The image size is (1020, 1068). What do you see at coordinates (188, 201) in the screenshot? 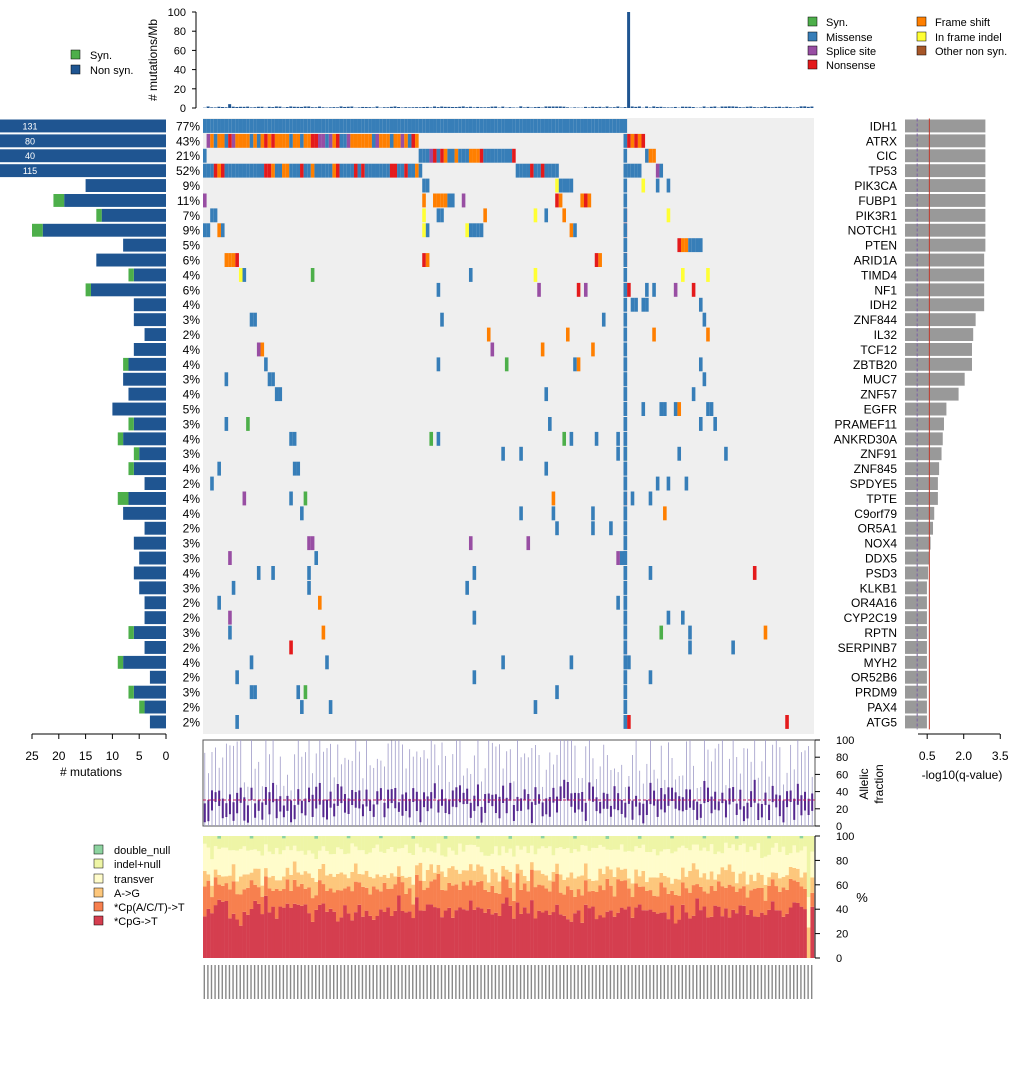
I see `gene-percent: 11%` at bounding box center [188, 201].